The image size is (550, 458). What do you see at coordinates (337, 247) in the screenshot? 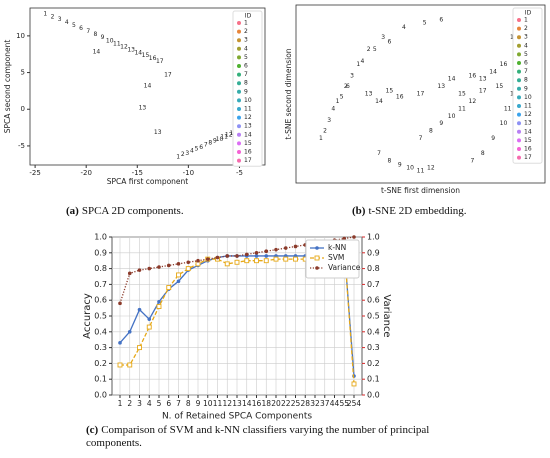
I see `legend-label: k-NN` at bounding box center [337, 247].